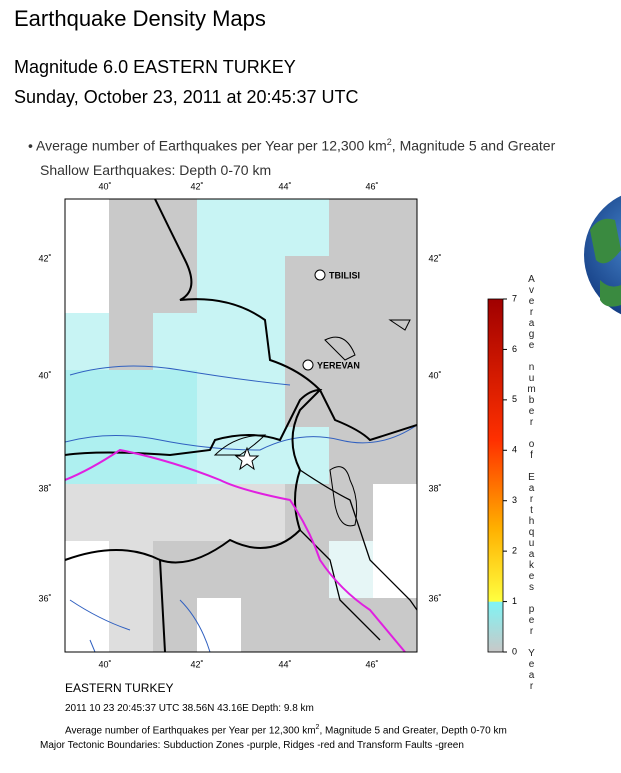  What do you see at coordinates (317, 727) in the screenshot?
I see `caption-density-sup: 2` at bounding box center [317, 727].